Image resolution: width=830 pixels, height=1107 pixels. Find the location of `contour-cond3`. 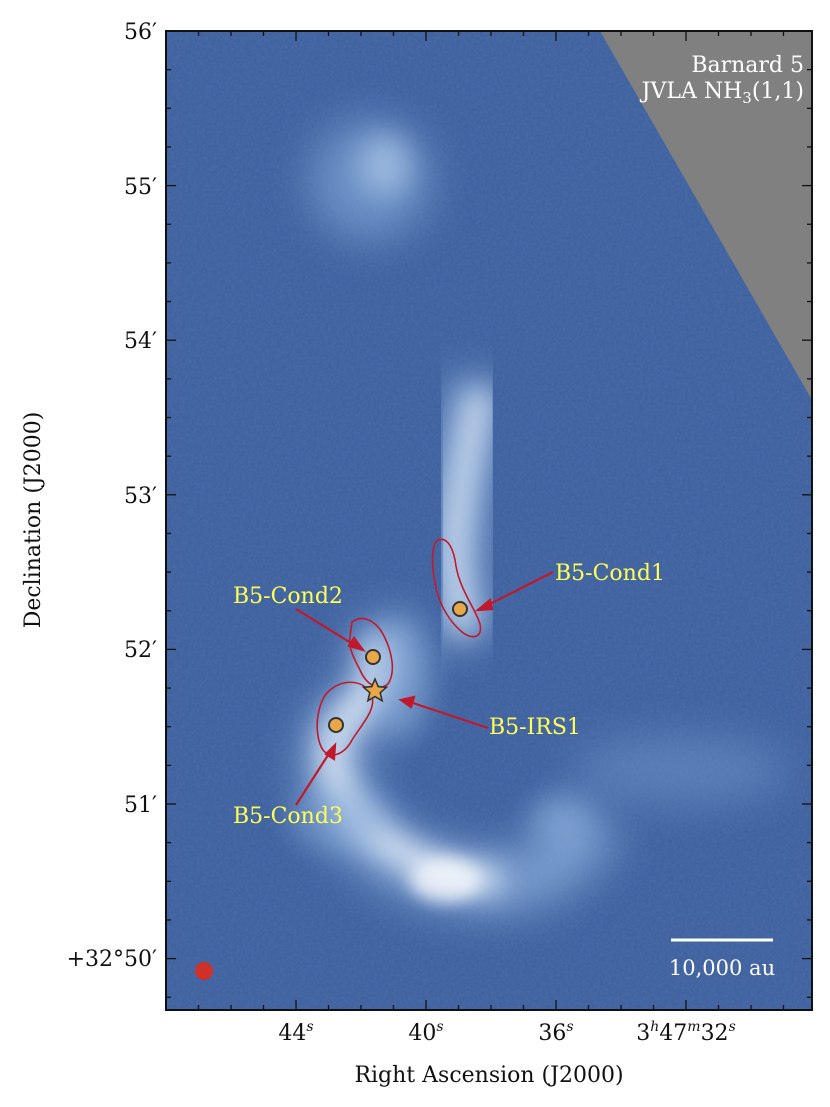

contour-cond3 is located at coordinates (345, 718).